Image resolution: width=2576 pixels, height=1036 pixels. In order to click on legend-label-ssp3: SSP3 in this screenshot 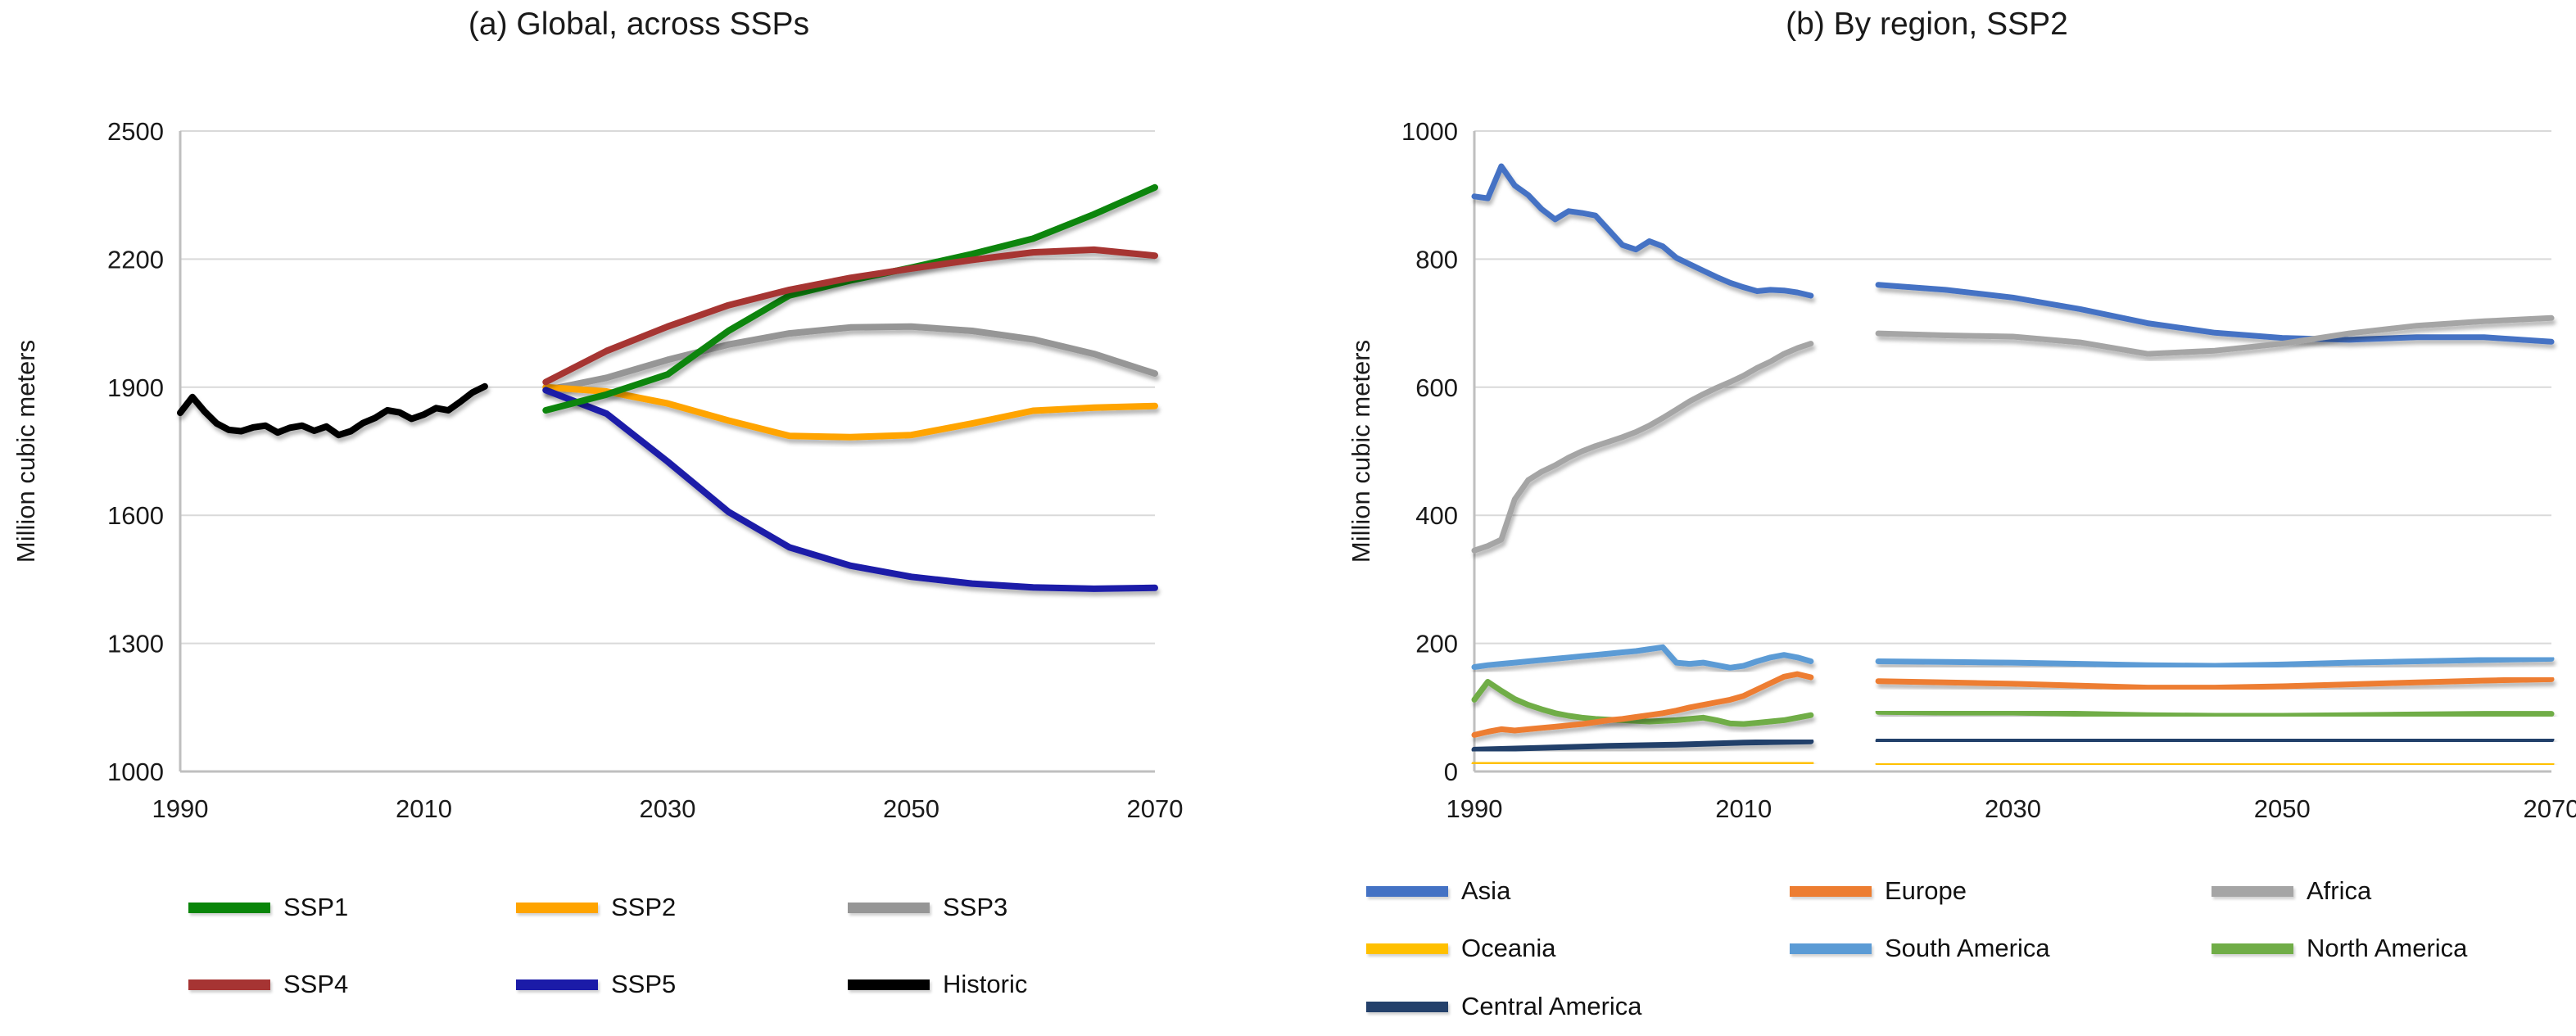, I will do `click(975, 907)`.